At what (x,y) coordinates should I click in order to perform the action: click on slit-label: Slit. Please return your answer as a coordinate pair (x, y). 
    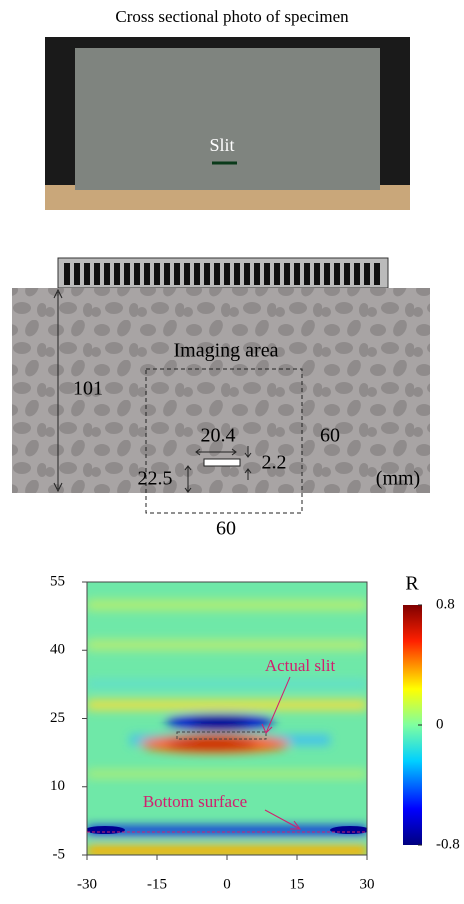
    Looking at the image, I should click on (221, 145).